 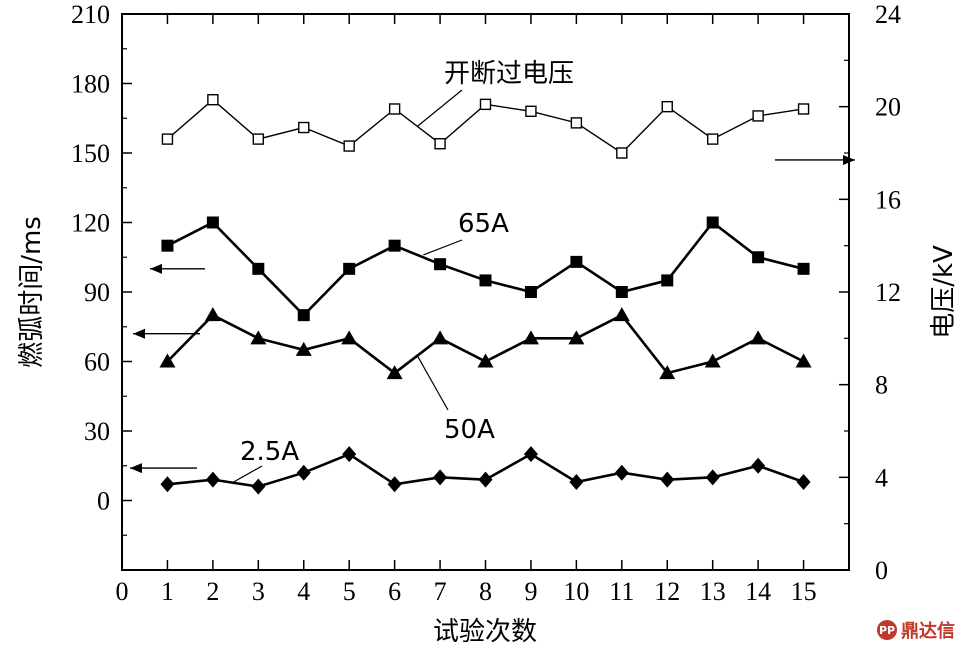 What do you see at coordinates (103, 501) in the screenshot?
I see `y-left-tick-label: 0` at bounding box center [103, 501].